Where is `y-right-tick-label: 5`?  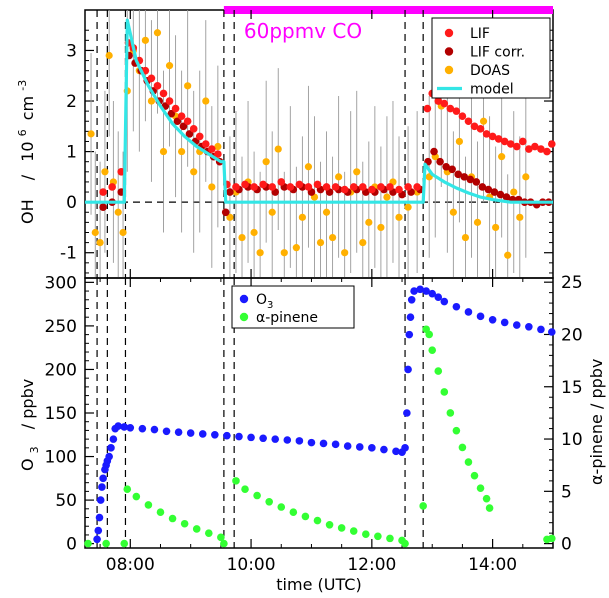 y-right-tick-label: 5 is located at coordinates (566, 492).